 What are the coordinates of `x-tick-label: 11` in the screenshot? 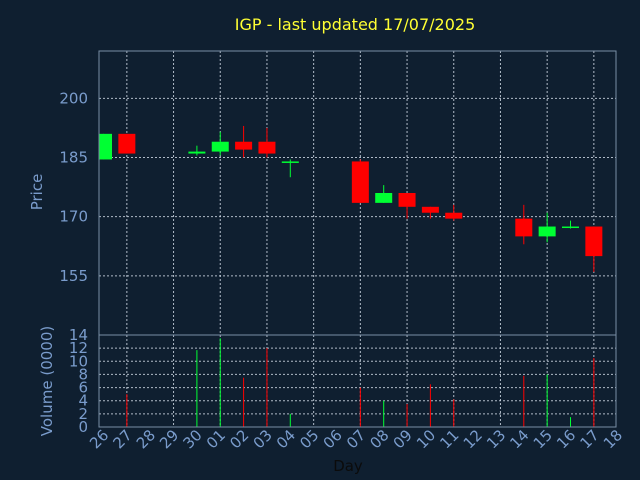 It's located at (449, 439).